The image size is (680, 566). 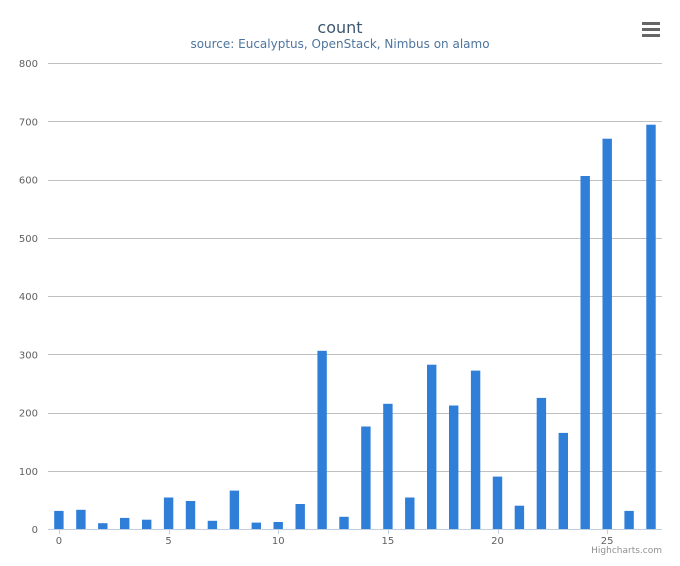 I want to click on chart-title: count, so click(x=339, y=27).